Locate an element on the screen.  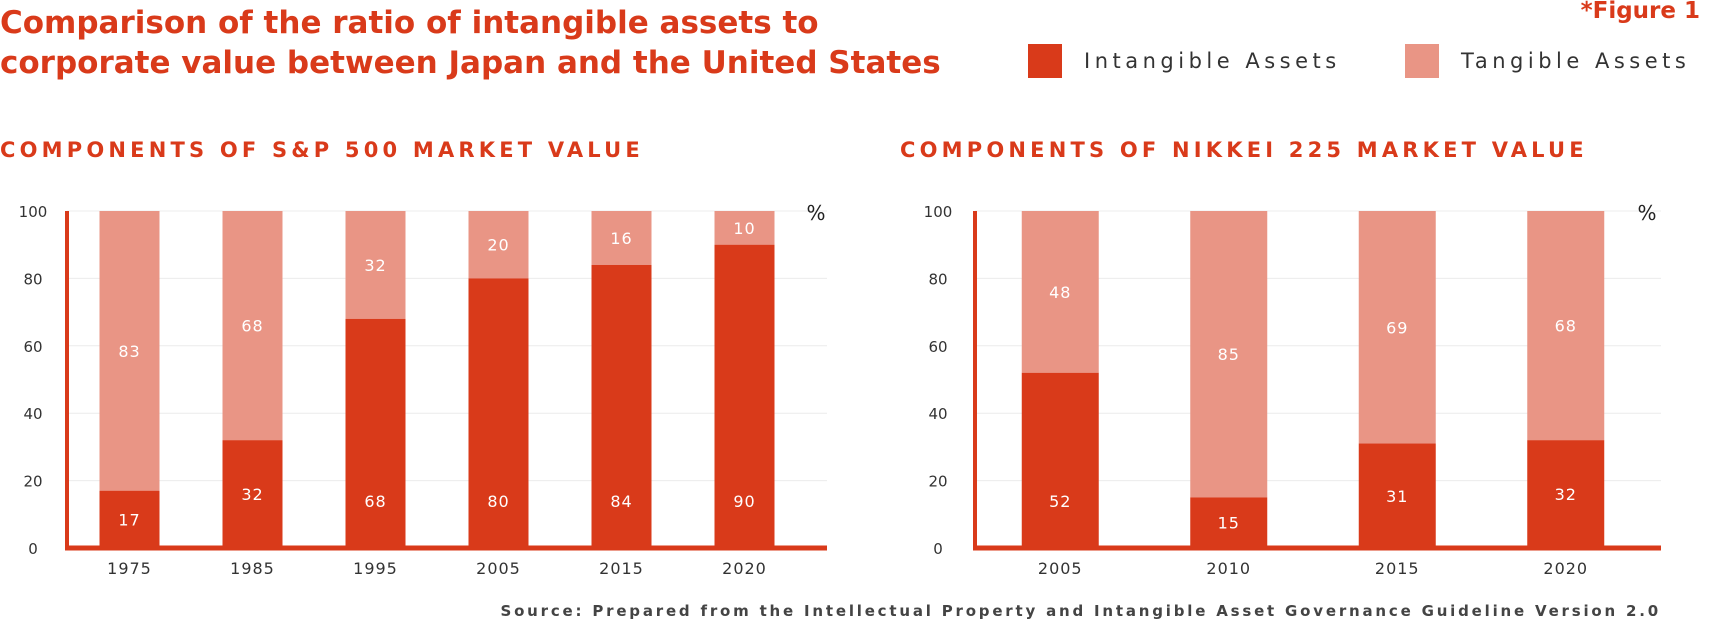
sp500-data-label-tangible: 83 is located at coordinates (129, 351).